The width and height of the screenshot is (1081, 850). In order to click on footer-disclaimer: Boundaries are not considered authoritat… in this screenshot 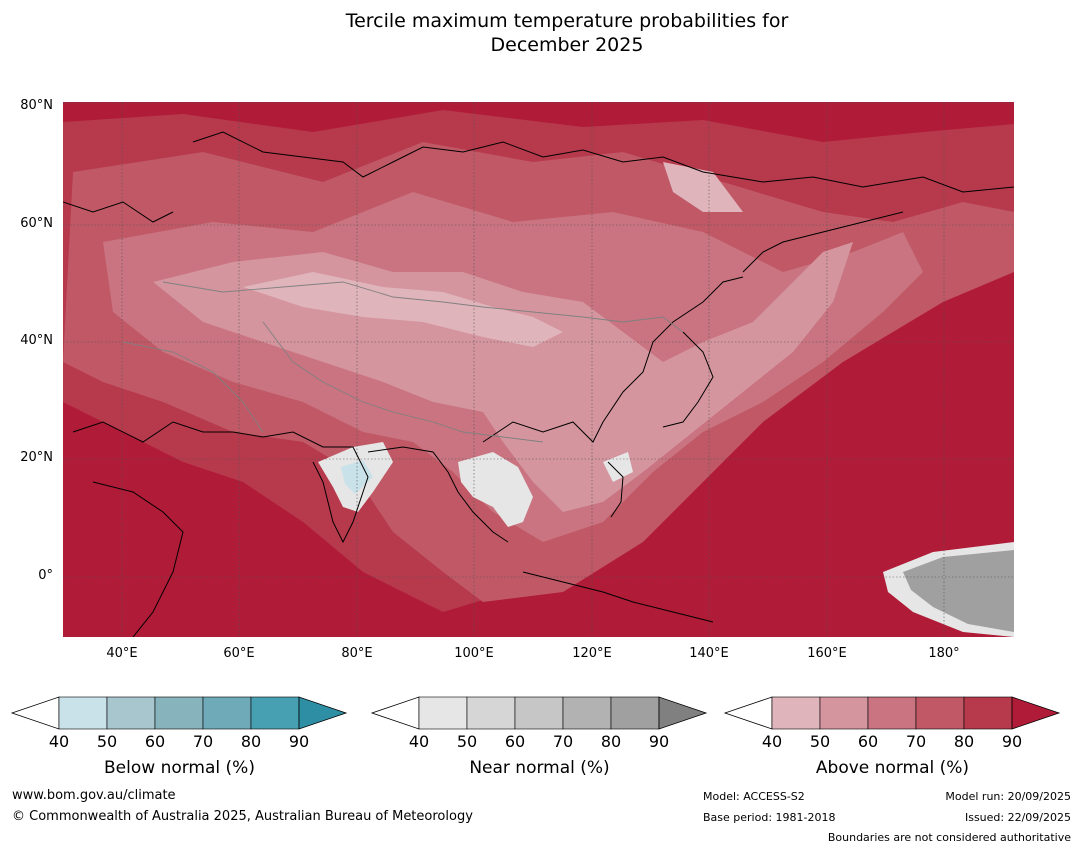, I will do `click(949, 837)`.